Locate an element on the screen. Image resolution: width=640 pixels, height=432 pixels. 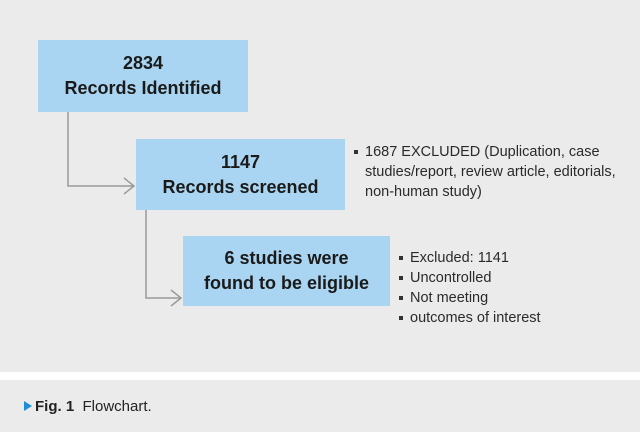
box: 6 studies were found to be eligible is located at coordinates (286, 271).